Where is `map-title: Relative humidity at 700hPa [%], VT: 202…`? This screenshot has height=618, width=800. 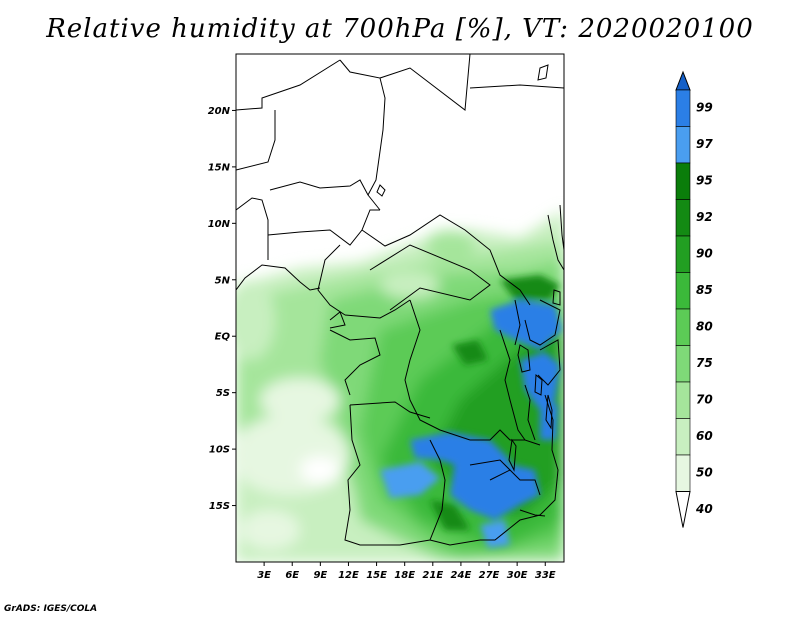 map-title: Relative humidity at 700hPa [%], VT: 202… is located at coordinates (400, 29).